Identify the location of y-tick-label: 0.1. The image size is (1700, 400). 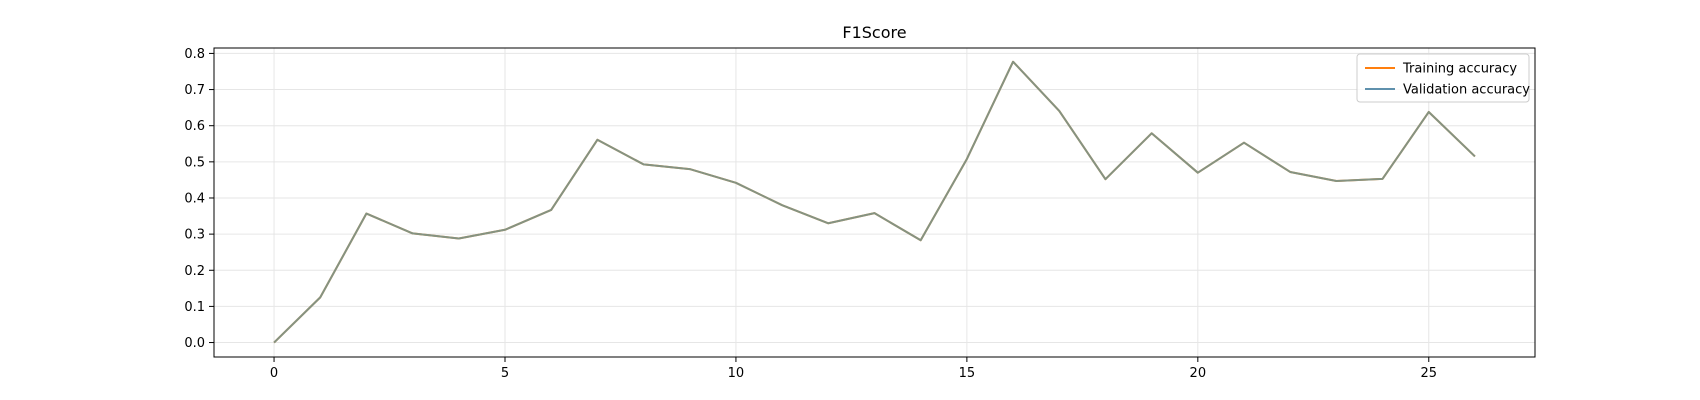
(194, 307).